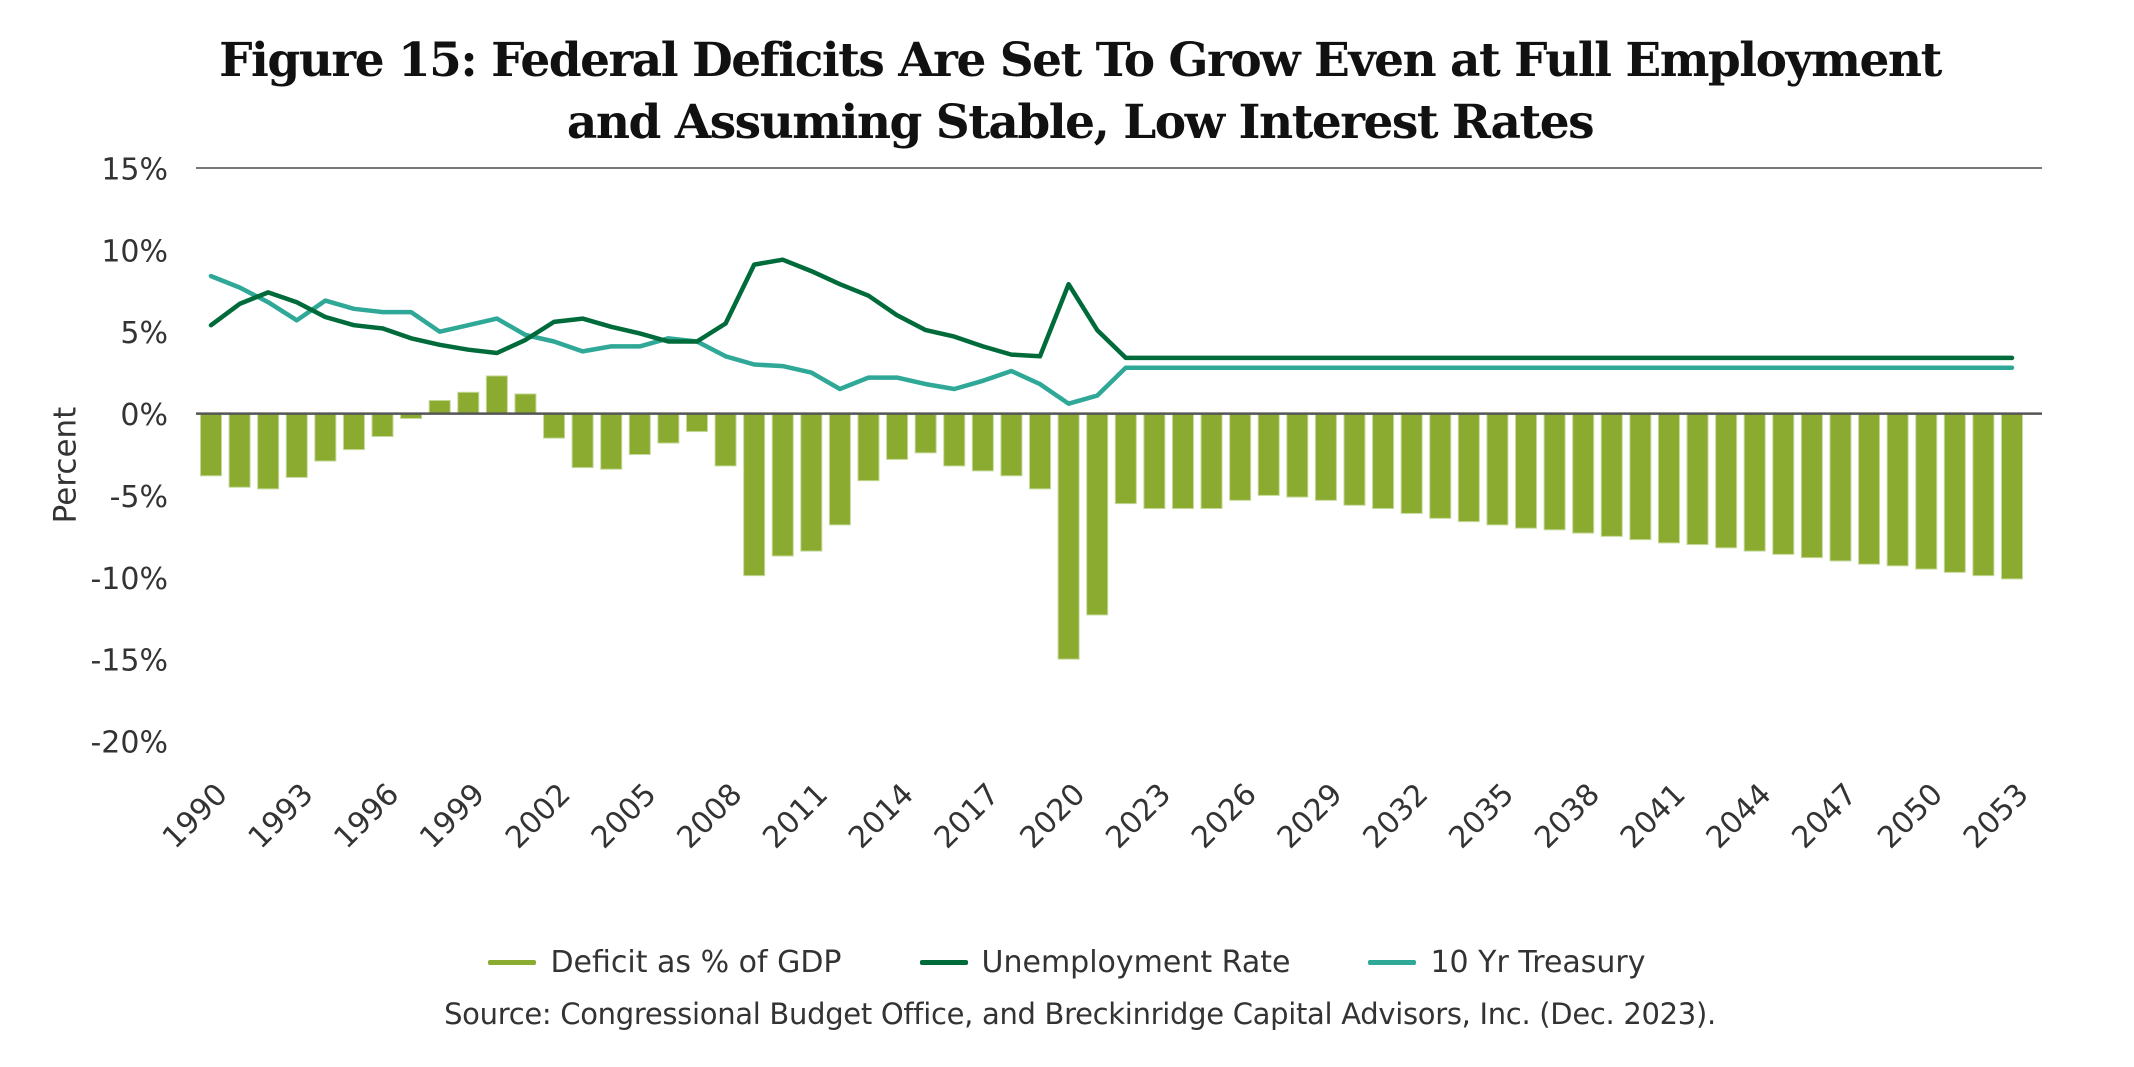 The width and height of the screenshot is (2134, 1067). Describe the element at coordinates (967, 816) in the screenshot. I see `x-tick-label: 2017` at that location.